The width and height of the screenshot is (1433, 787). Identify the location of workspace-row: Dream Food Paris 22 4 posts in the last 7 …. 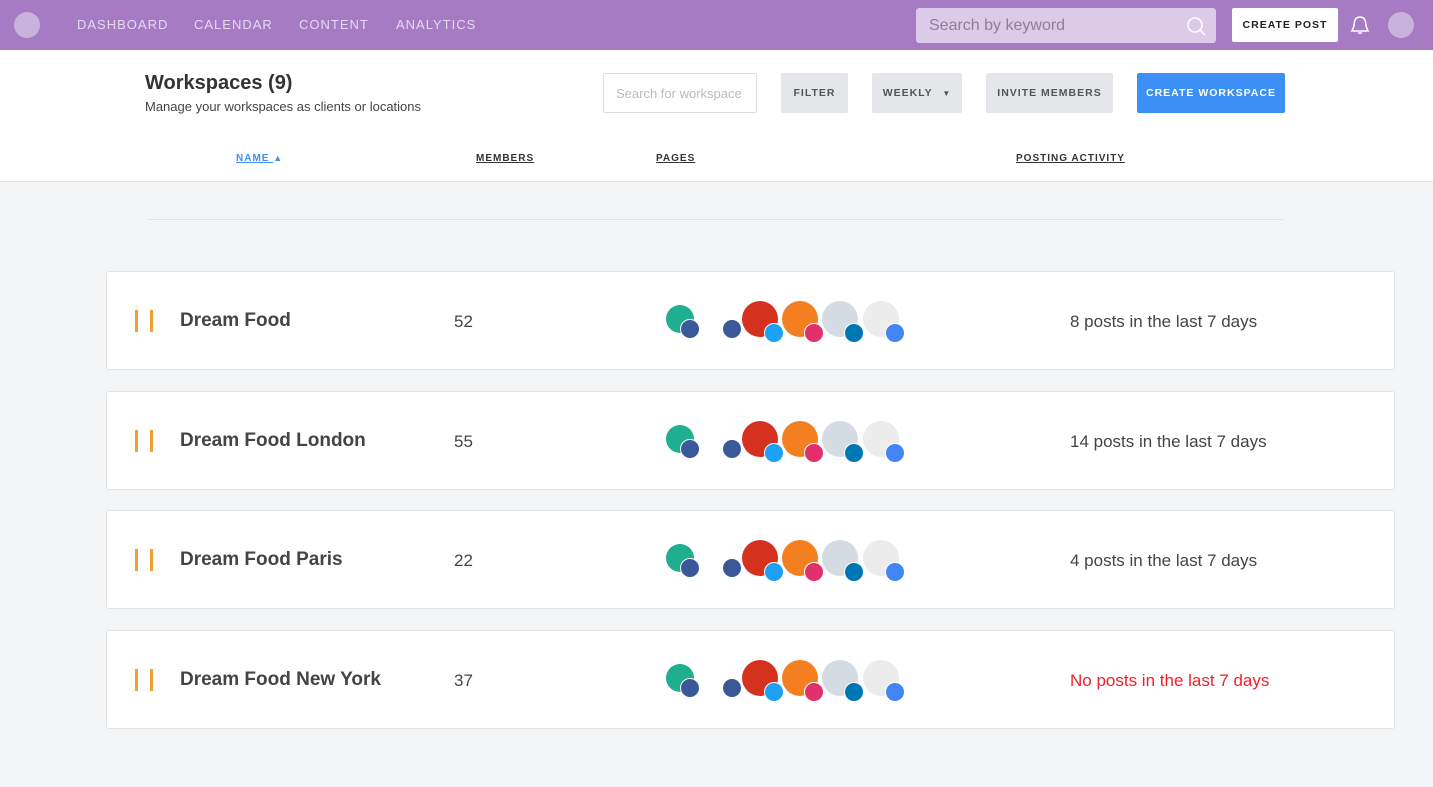
(750, 559).